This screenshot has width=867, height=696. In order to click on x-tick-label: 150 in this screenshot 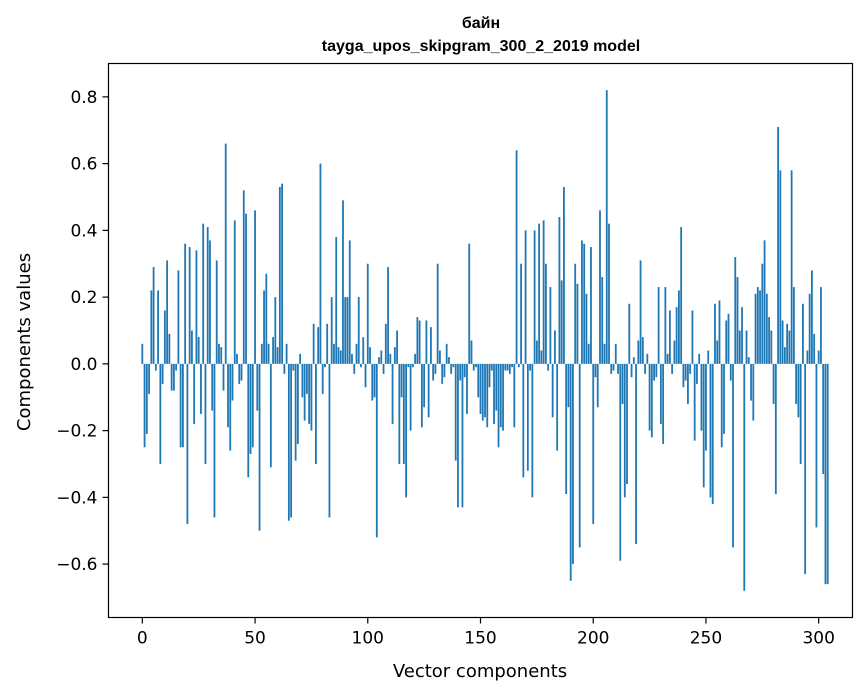, I will do `click(480, 639)`.